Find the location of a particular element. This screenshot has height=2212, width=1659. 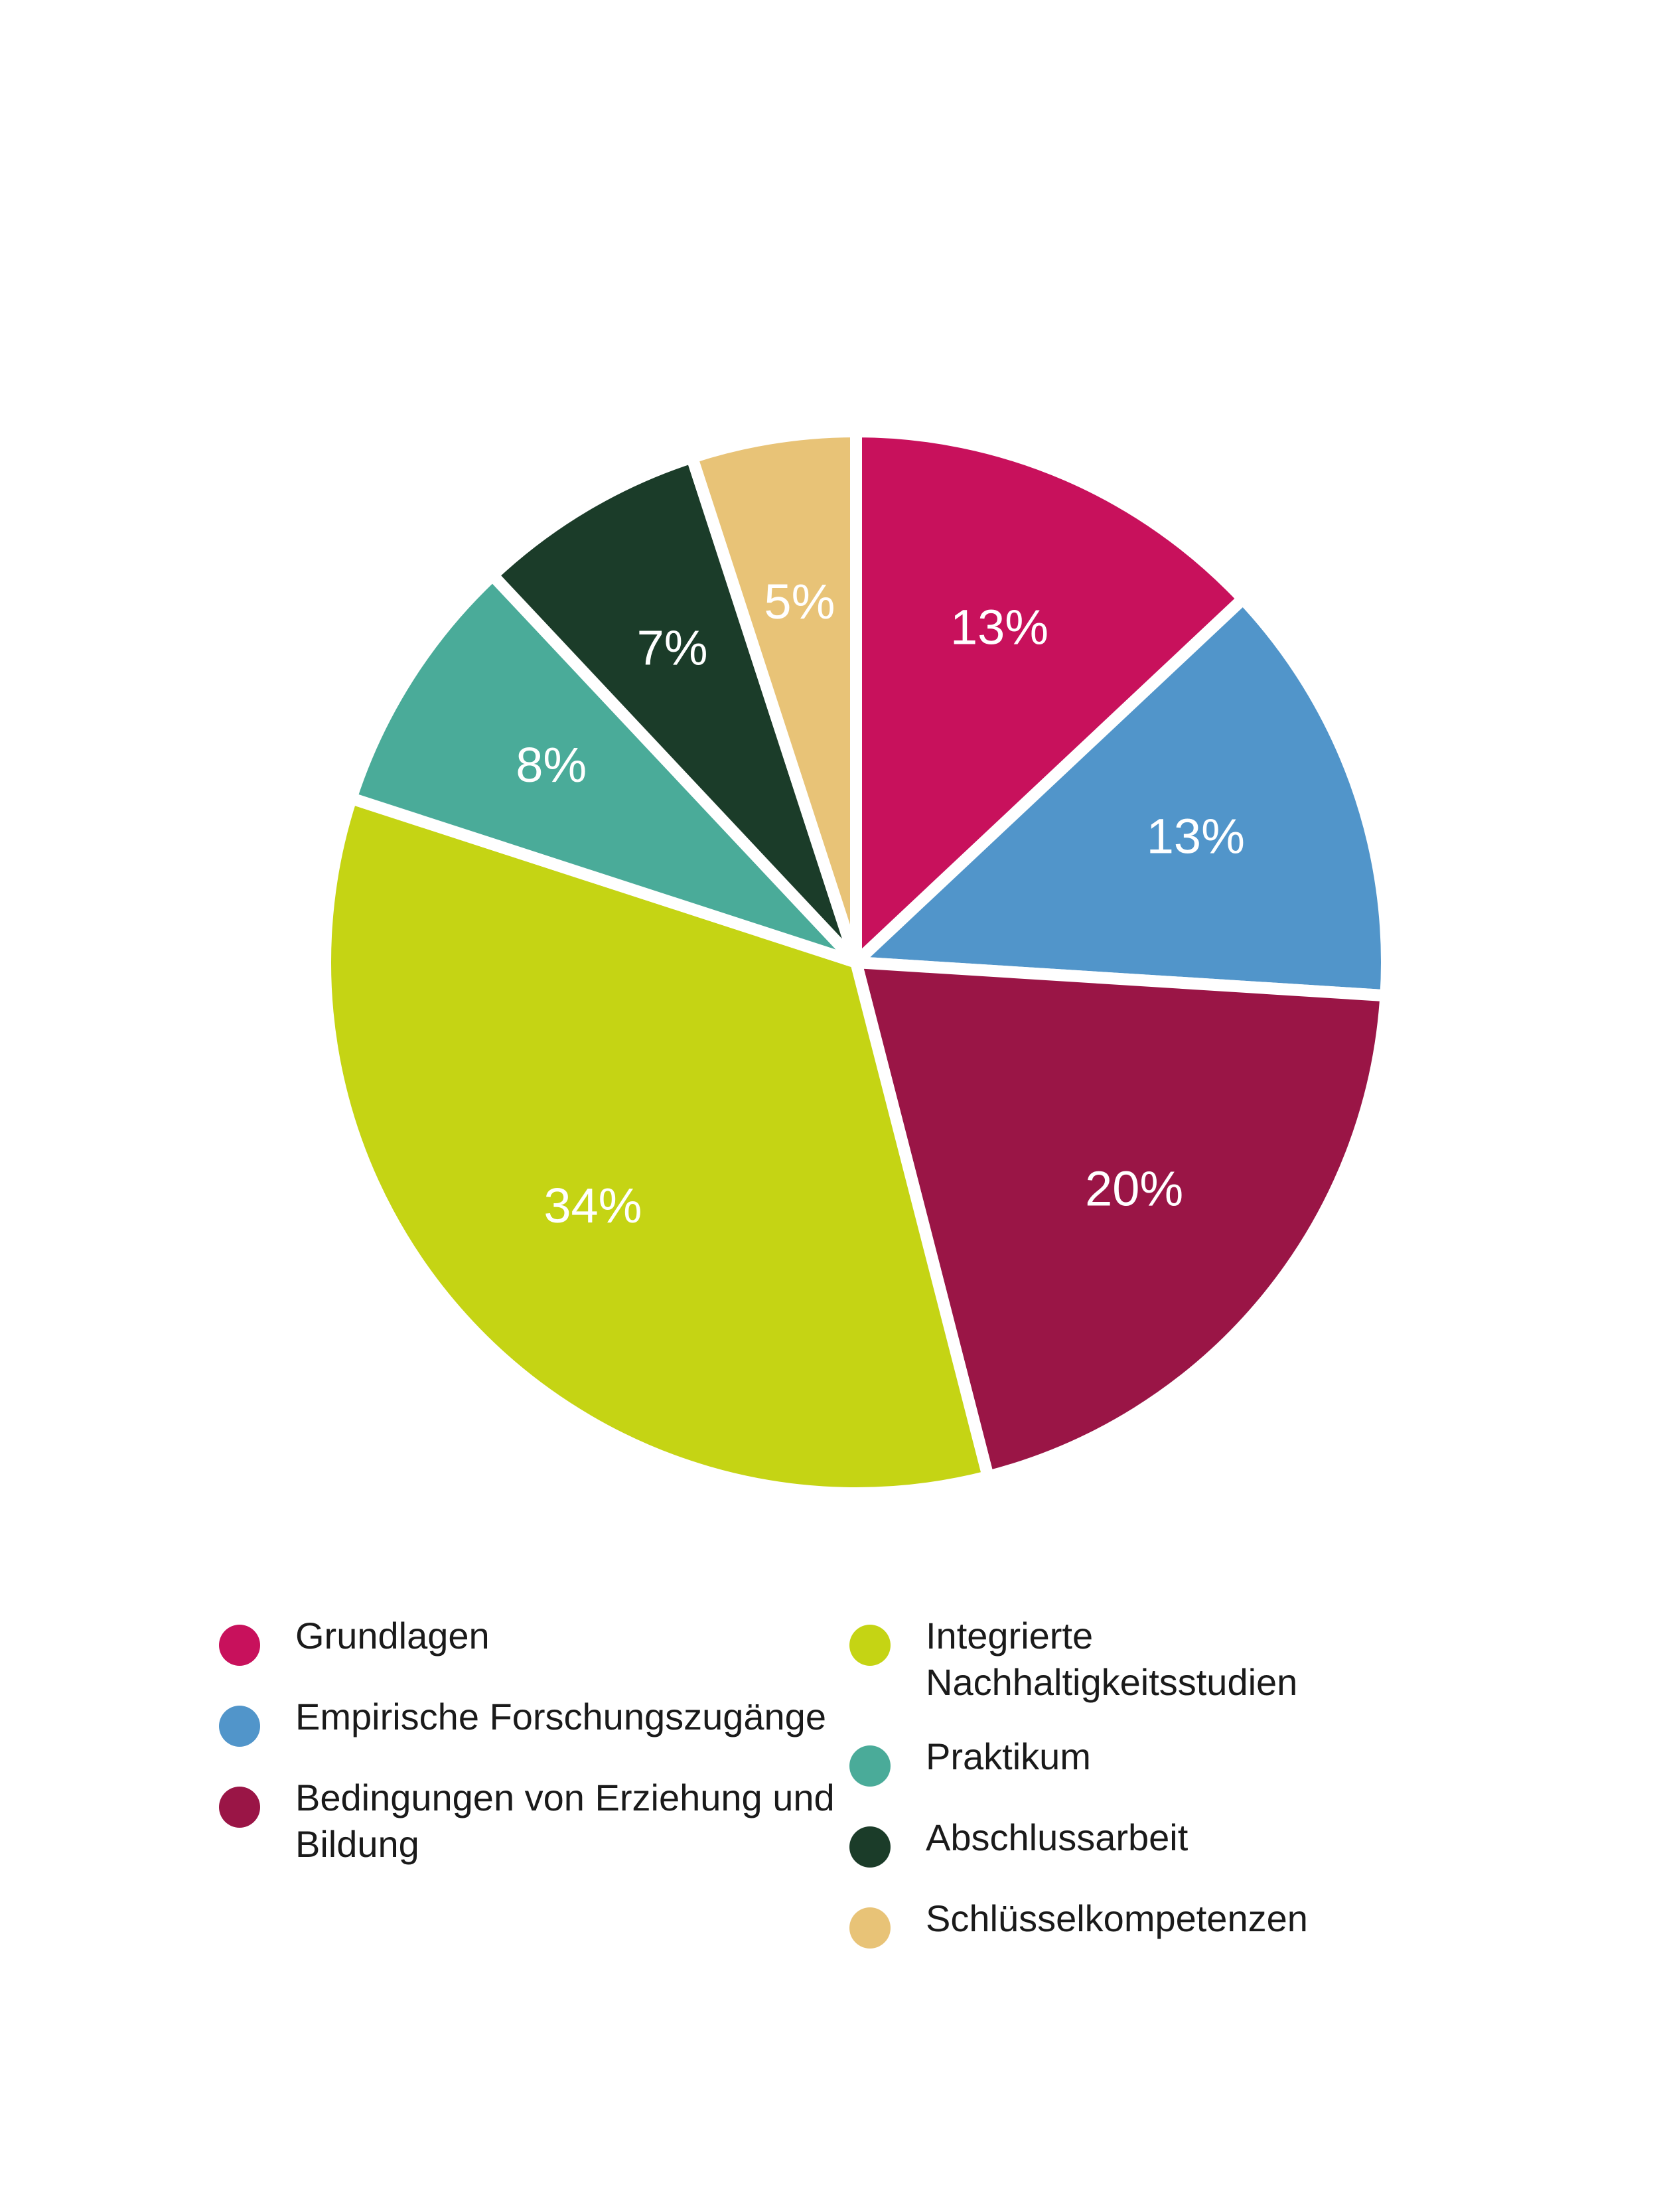

pie-slice-label-5: 8% is located at coordinates (551, 765).